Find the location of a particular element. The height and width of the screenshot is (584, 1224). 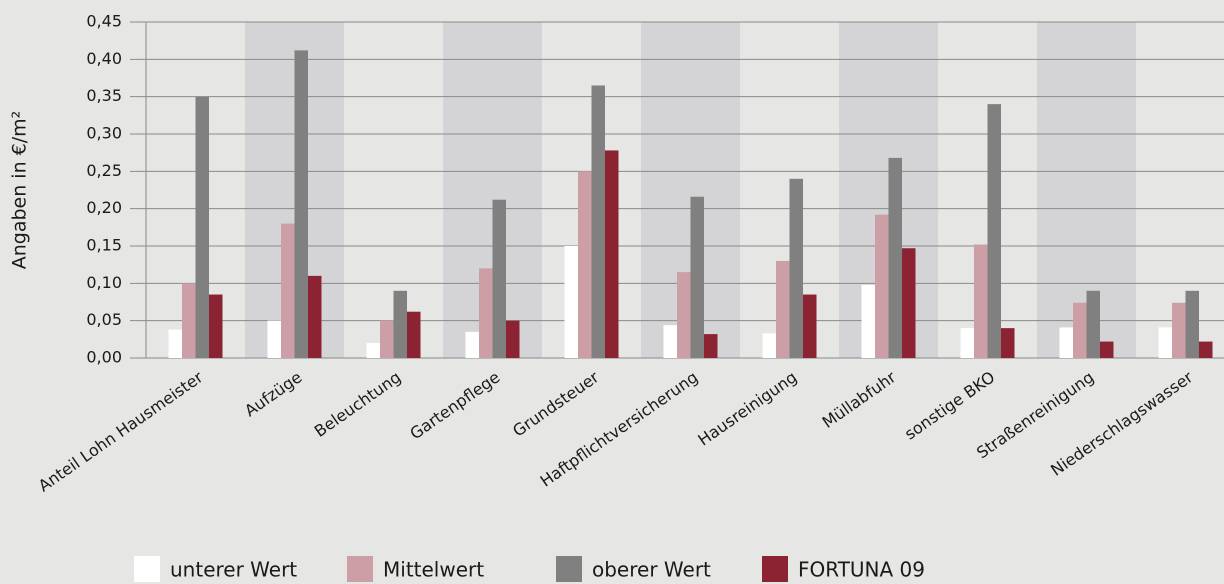

y-tick-label: 0,15 is located at coordinates (104, 245).